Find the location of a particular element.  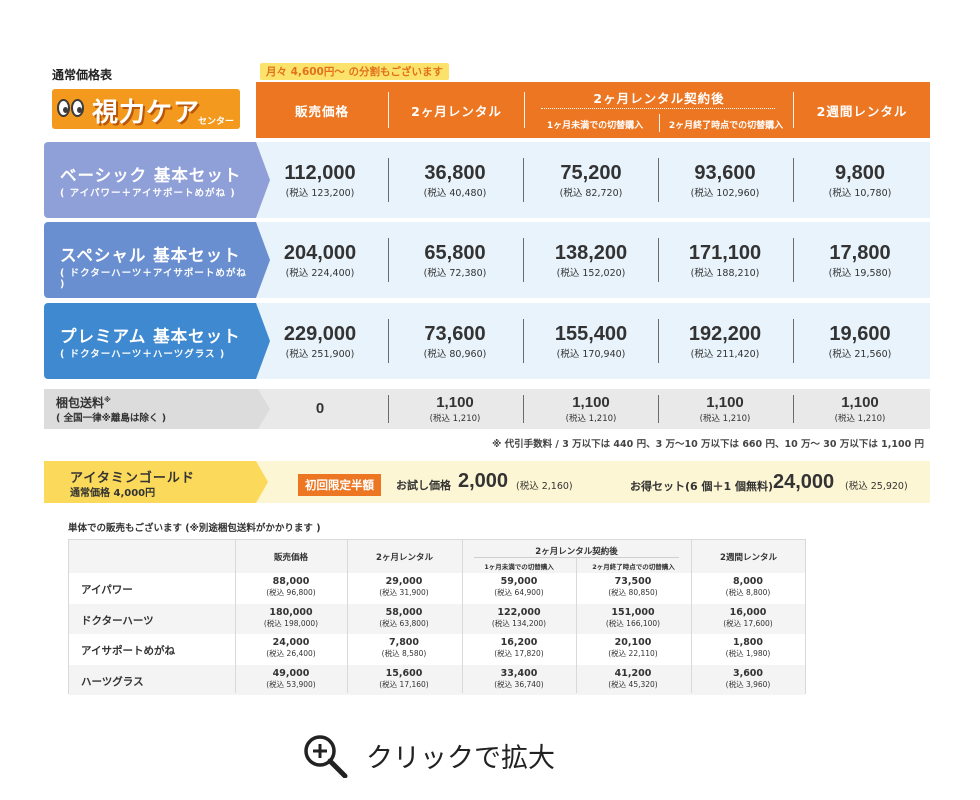

single-price: 41,200 is located at coordinates (633, 673).